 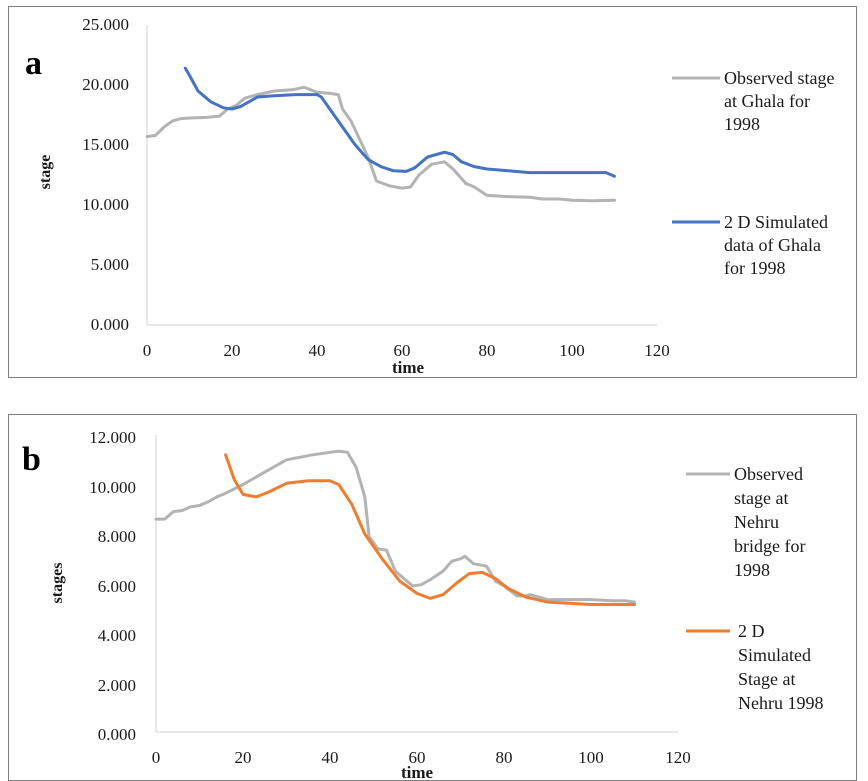 What do you see at coordinates (408, 367) in the screenshot?
I see `chart-a-x-label: time` at bounding box center [408, 367].